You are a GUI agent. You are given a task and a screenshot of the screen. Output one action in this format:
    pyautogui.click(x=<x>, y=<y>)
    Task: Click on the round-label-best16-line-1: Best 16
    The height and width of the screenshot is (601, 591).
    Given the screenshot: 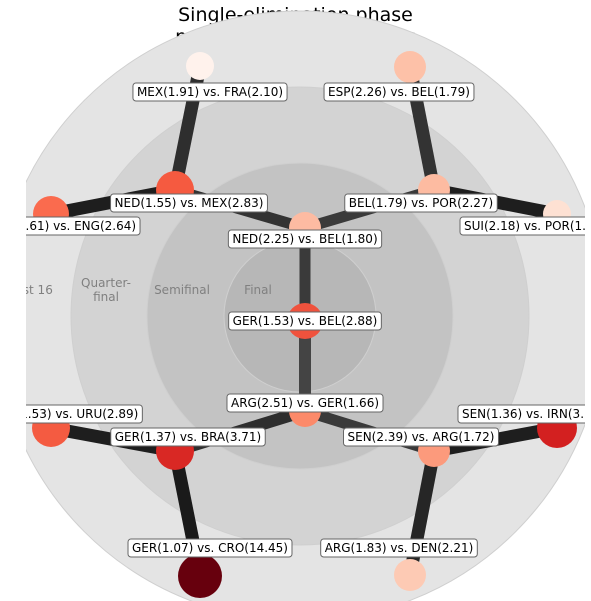 What is the action you would take?
    pyautogui.click(x=30, y=290)
    